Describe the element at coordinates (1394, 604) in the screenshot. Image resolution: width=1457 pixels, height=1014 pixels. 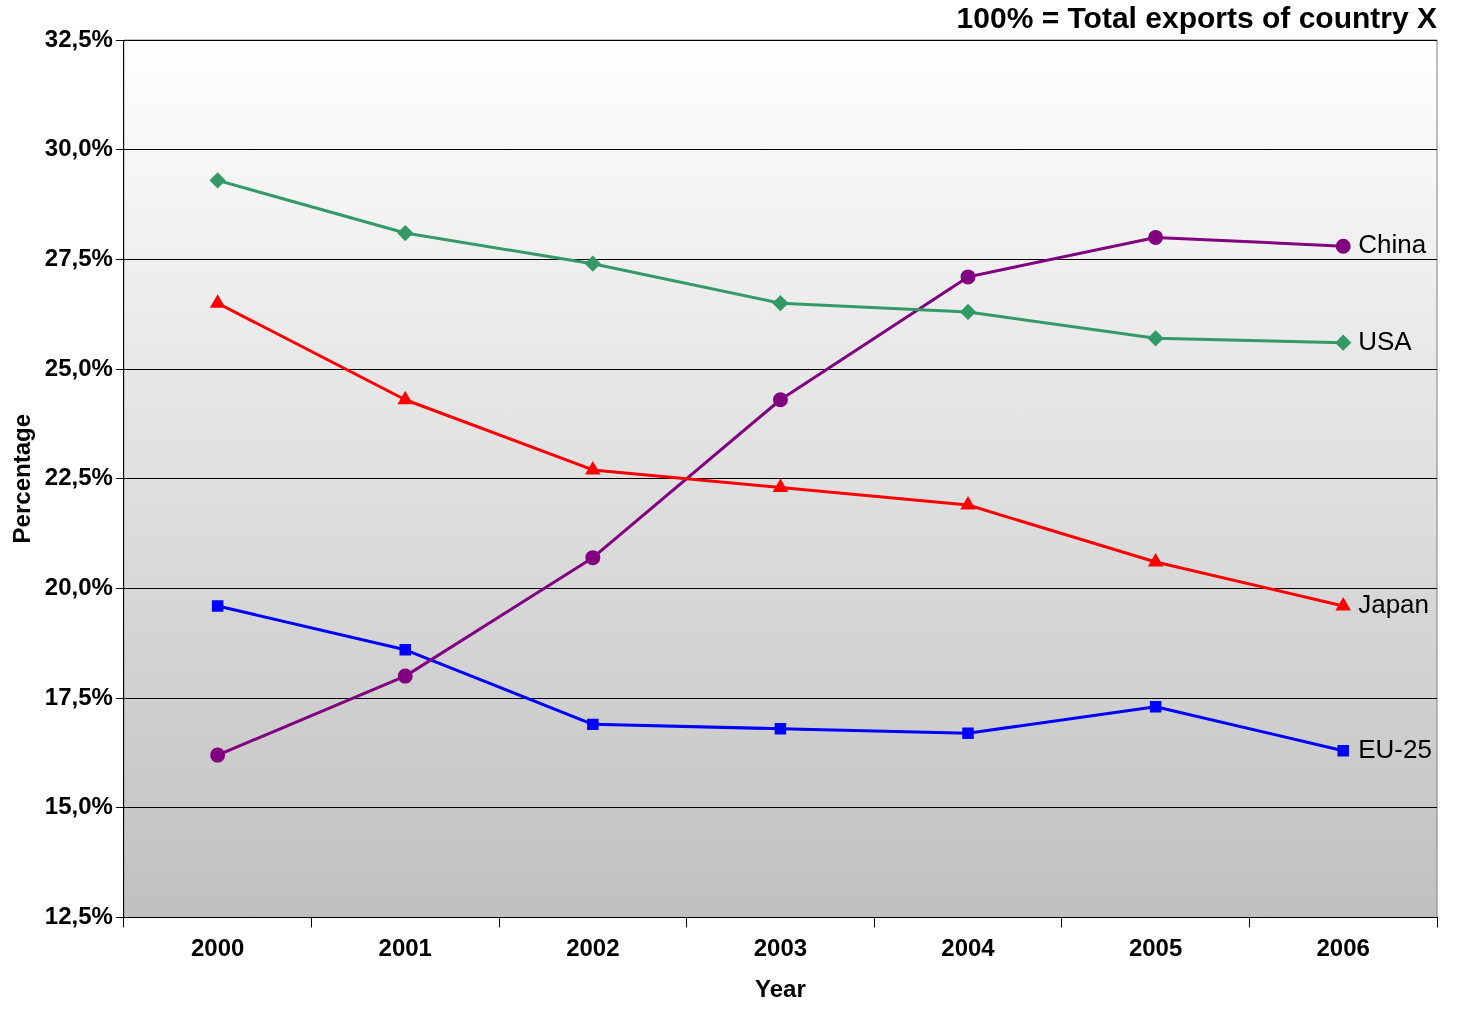
I see `series-label: Japan` at that location.